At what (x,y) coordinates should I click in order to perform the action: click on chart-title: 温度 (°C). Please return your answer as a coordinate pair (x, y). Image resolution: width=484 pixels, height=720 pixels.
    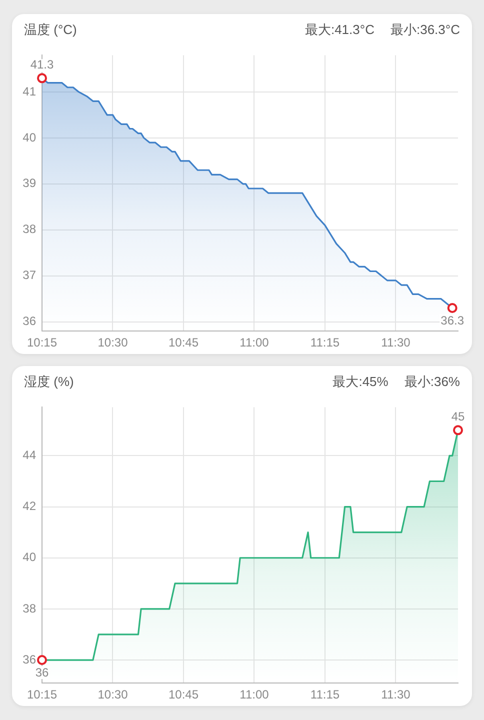
    Looking at the image, I should click on (50, 30).